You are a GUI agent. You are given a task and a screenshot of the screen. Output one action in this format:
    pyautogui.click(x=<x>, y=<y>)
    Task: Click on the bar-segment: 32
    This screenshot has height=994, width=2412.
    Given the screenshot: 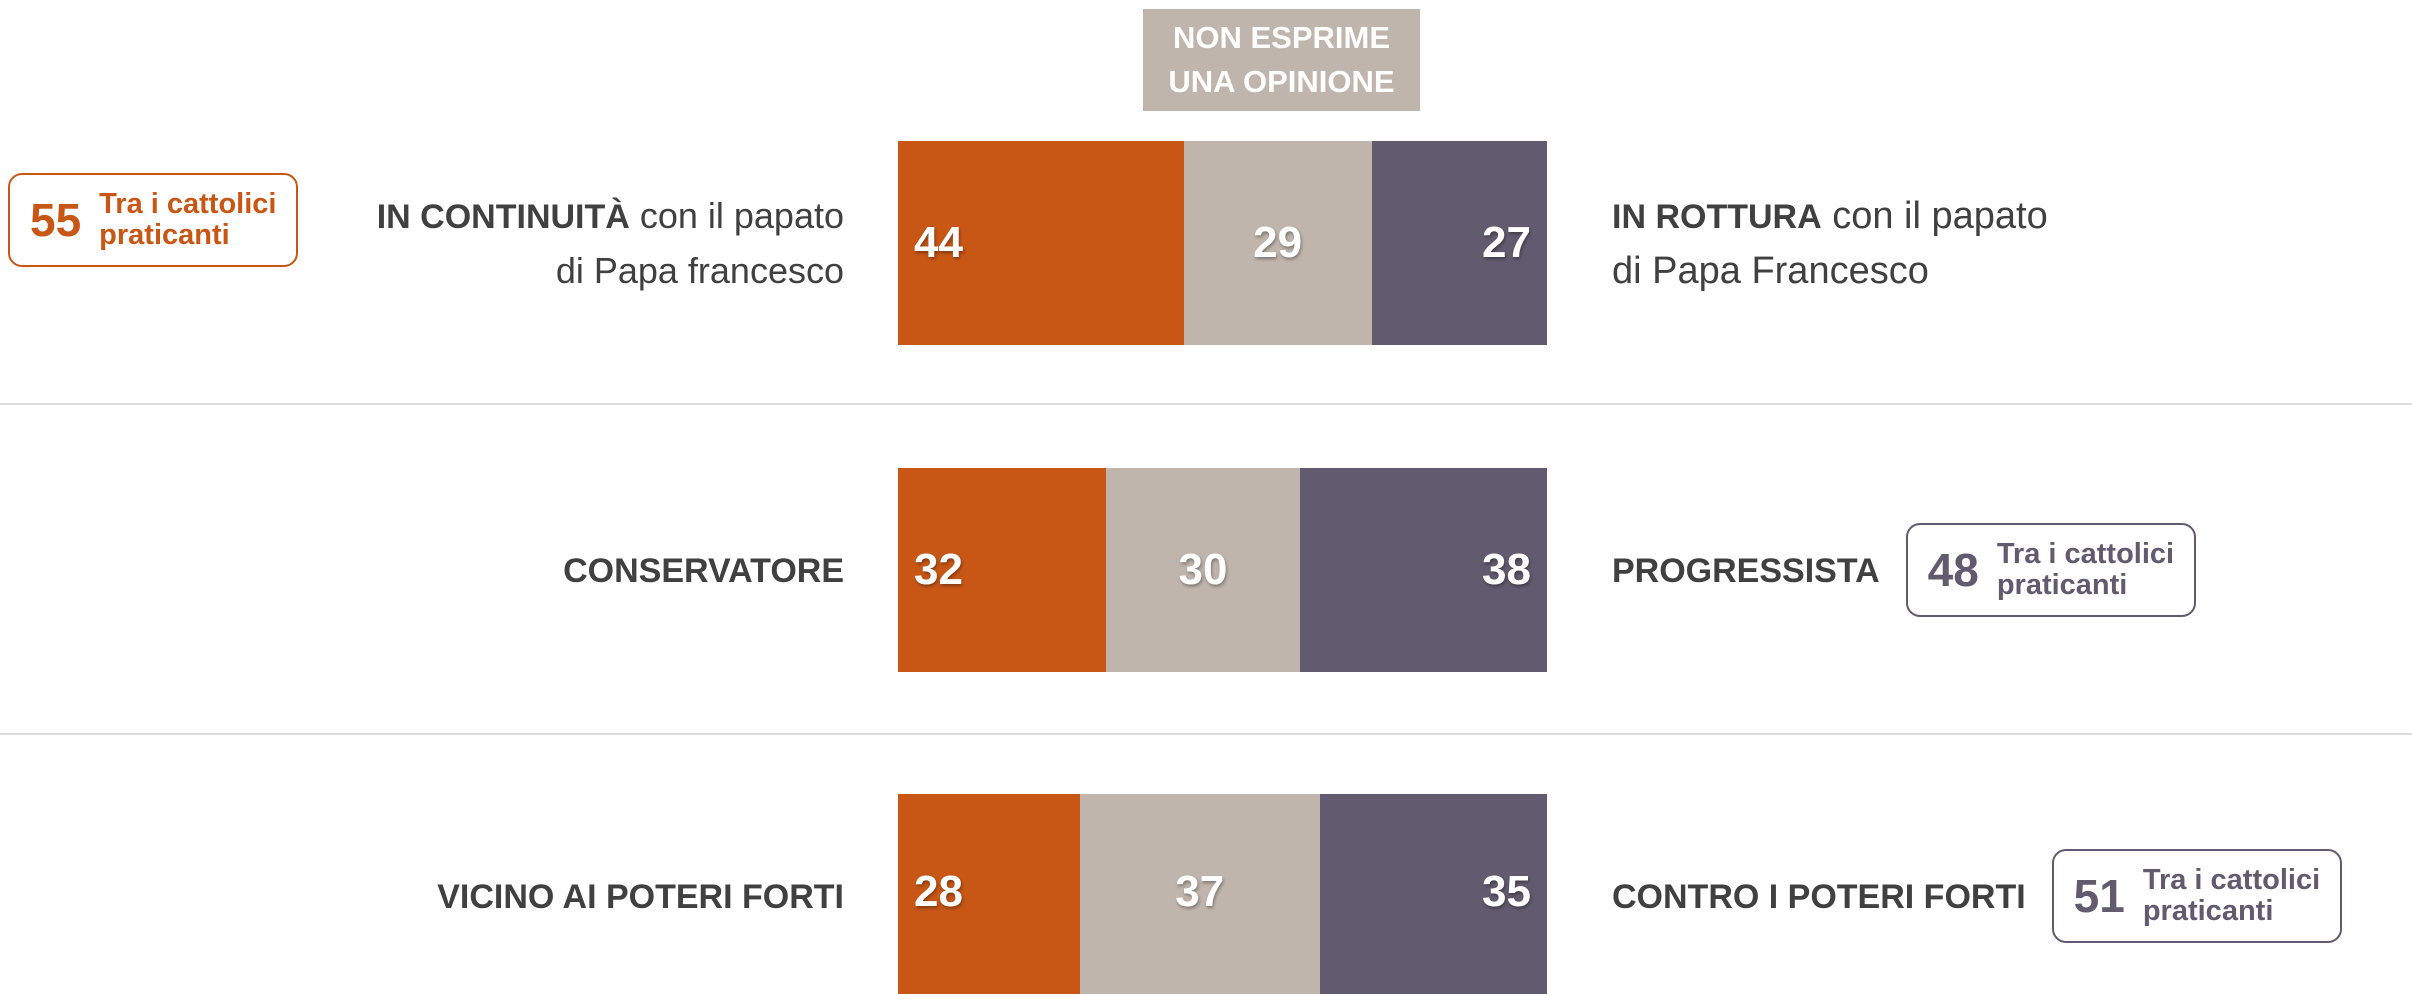 What is the action you would take?
    pyautogui.click(x=1002, y=570)
    